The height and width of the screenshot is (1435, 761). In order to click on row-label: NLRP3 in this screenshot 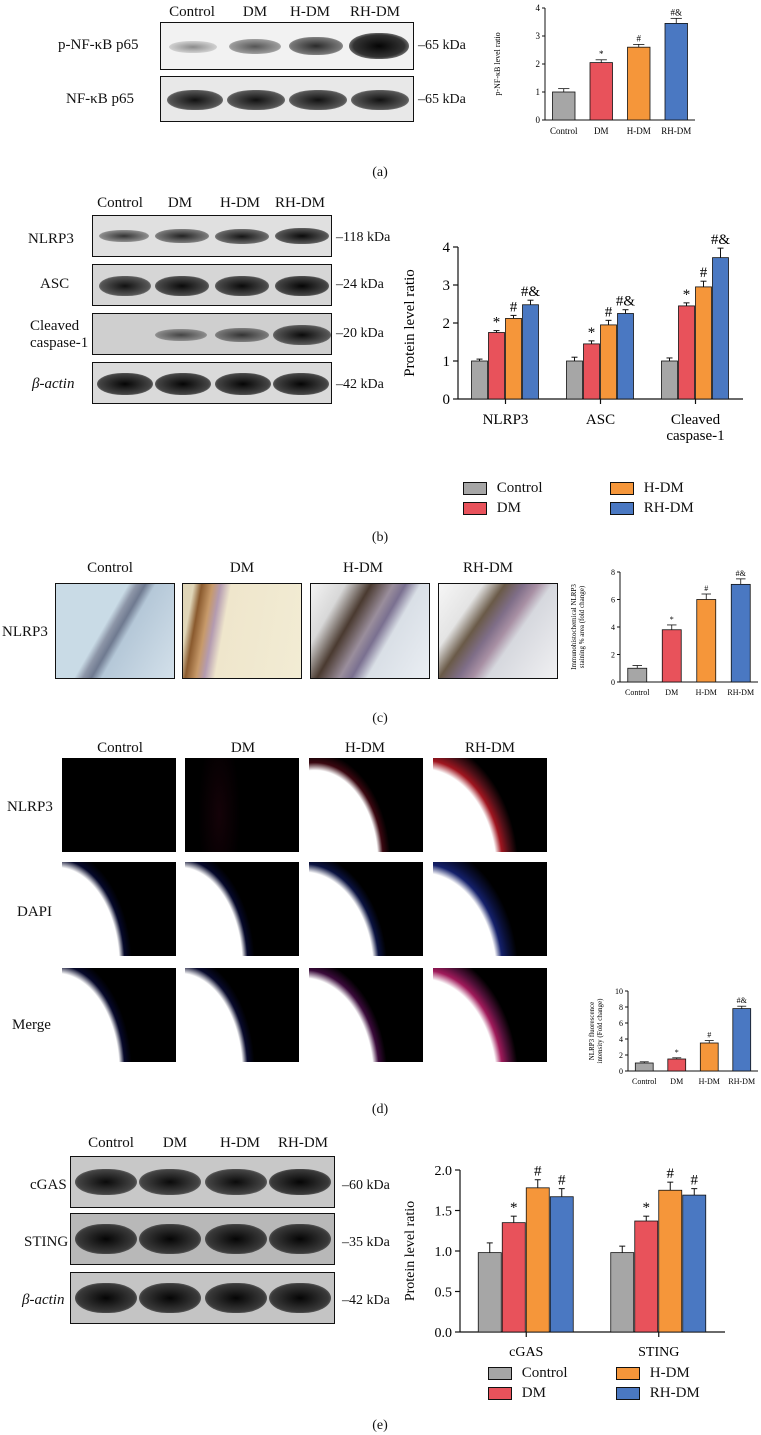, I will do `click(30, 807)`.